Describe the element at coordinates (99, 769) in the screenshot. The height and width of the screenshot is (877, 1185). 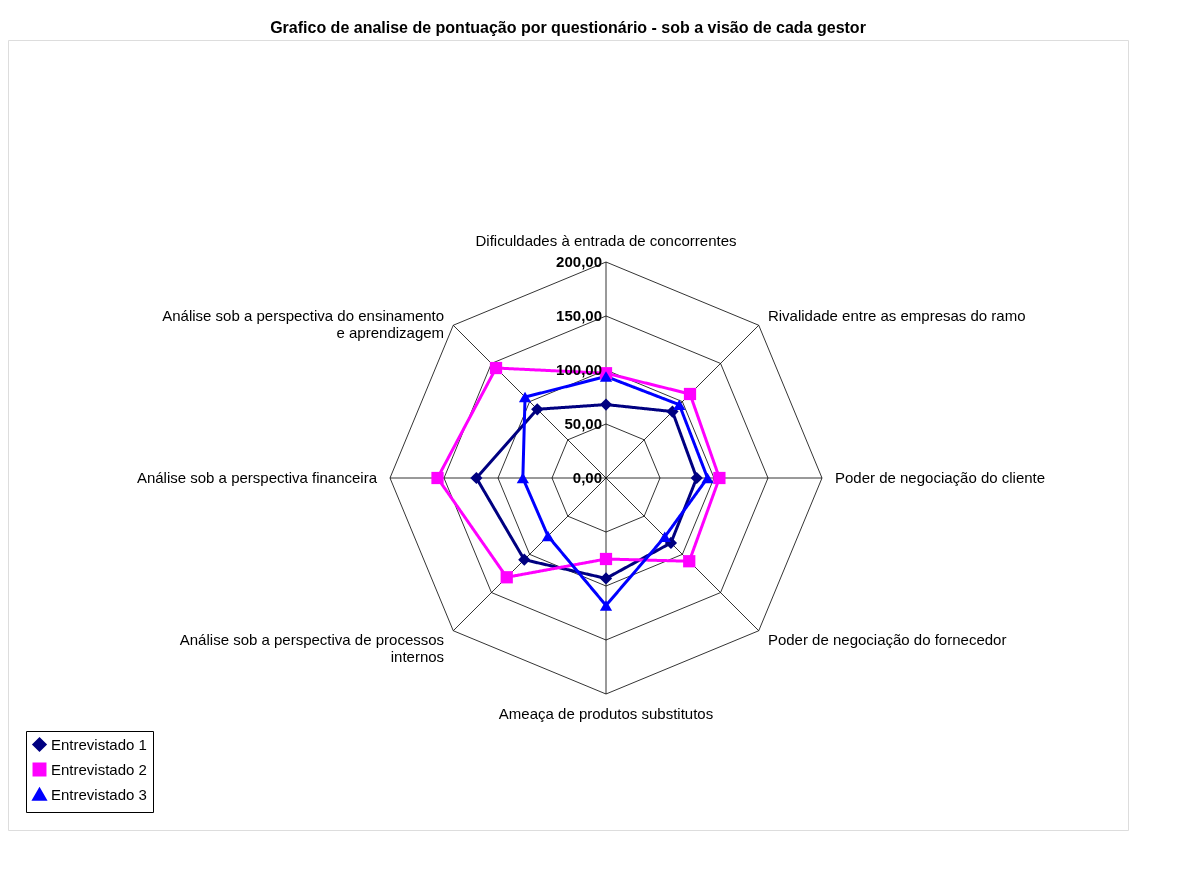
I see `legend-label: Entrevistado 2` at that location.